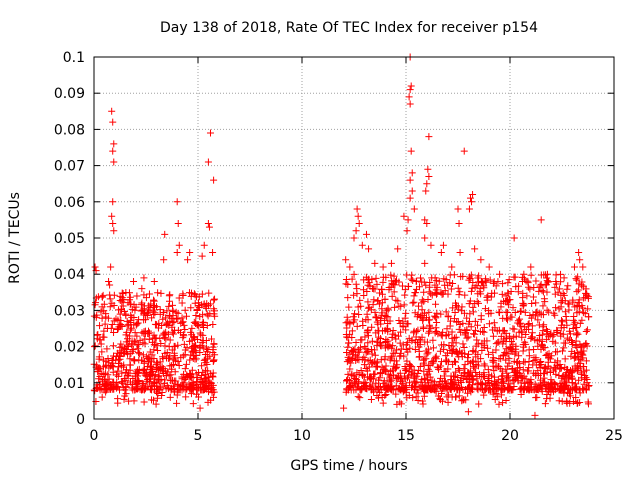  Describe the element at coordinates (614, 436) in the screenshot. I see `x-tick-label: 25` at that location.